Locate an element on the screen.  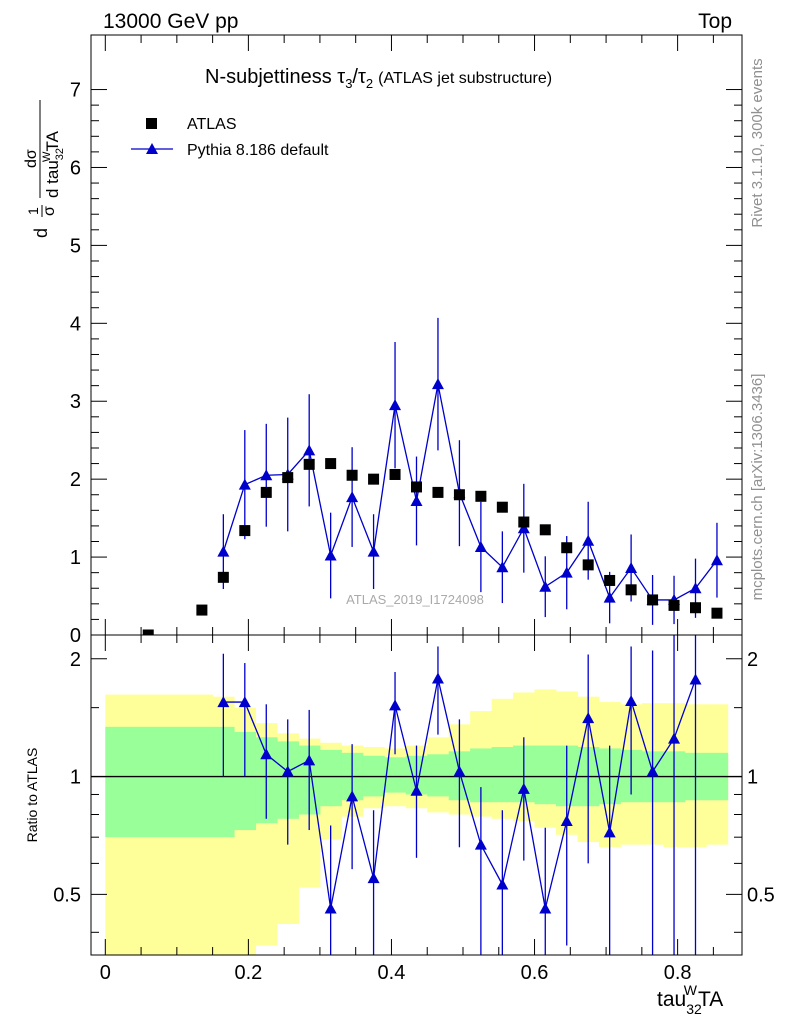
xlabel-ta: TA is located at coordinates (710, 999).